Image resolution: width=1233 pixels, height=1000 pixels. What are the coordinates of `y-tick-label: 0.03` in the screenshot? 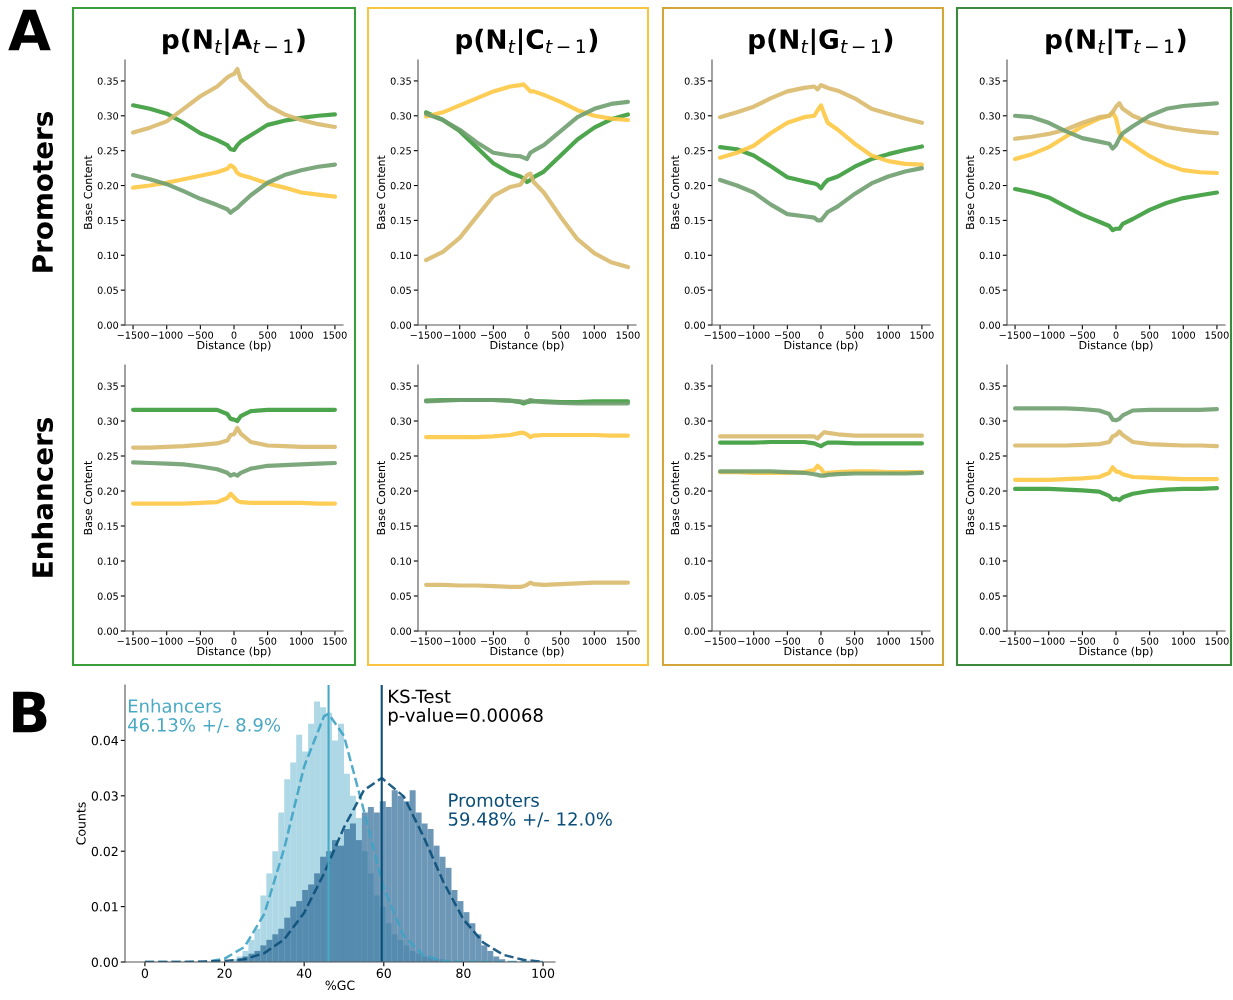 It's located at (104, 796).